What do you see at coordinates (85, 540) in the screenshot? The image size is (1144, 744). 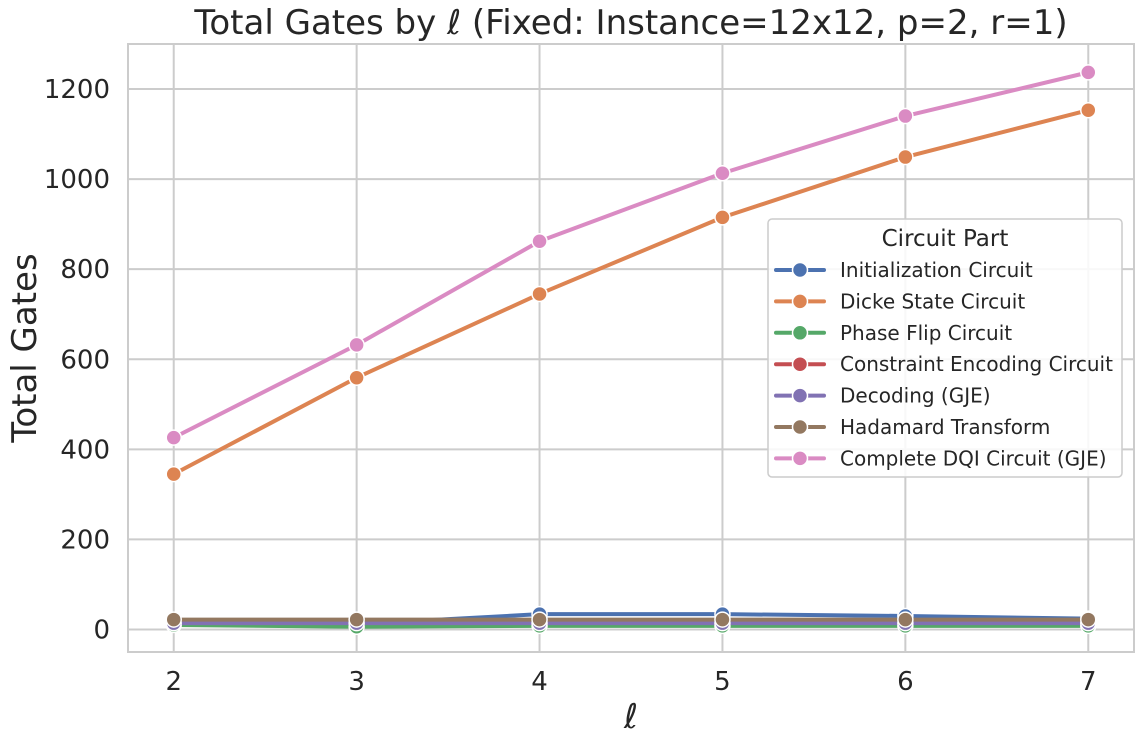 I see `y-tick-label: 200` at bounding box center [85, 540].